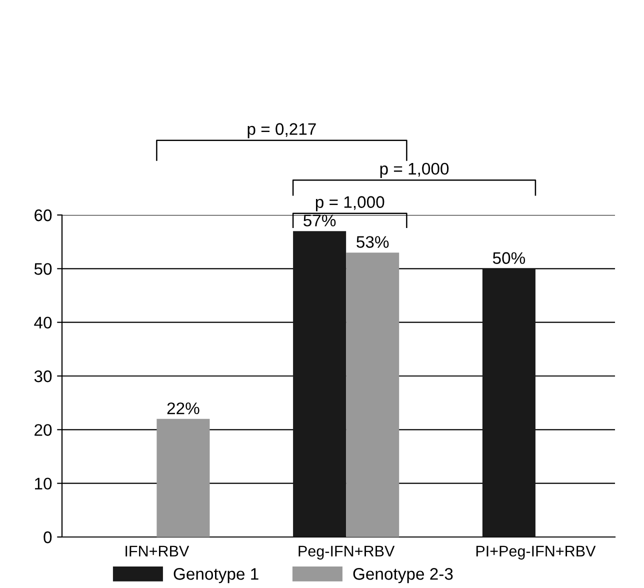 Image resolution: width=644 pixels, height=588 pixels. What do you see at coordinates (43, 430) in the screenshot?
I see `y-tick-label: 20` at bounding box center [43, 430].